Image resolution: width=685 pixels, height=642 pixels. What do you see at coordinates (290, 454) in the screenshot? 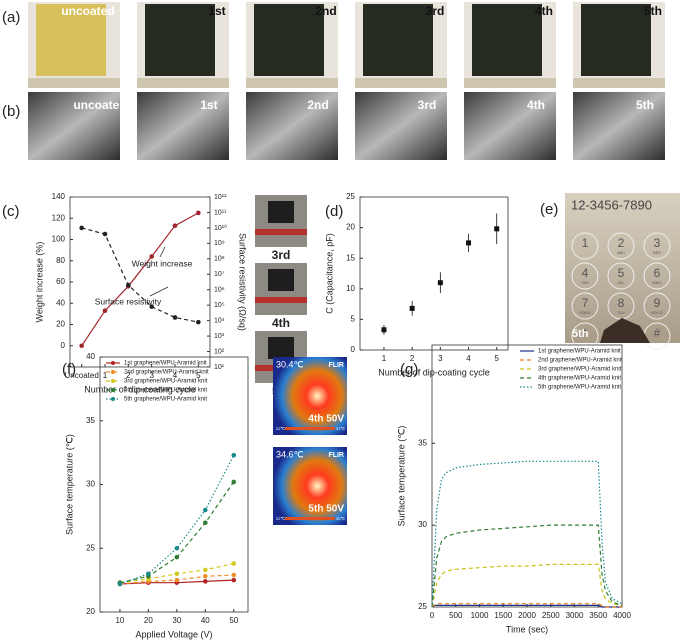
I see `thermal-temp: 34.6℃` at bounding box center [290, 454].